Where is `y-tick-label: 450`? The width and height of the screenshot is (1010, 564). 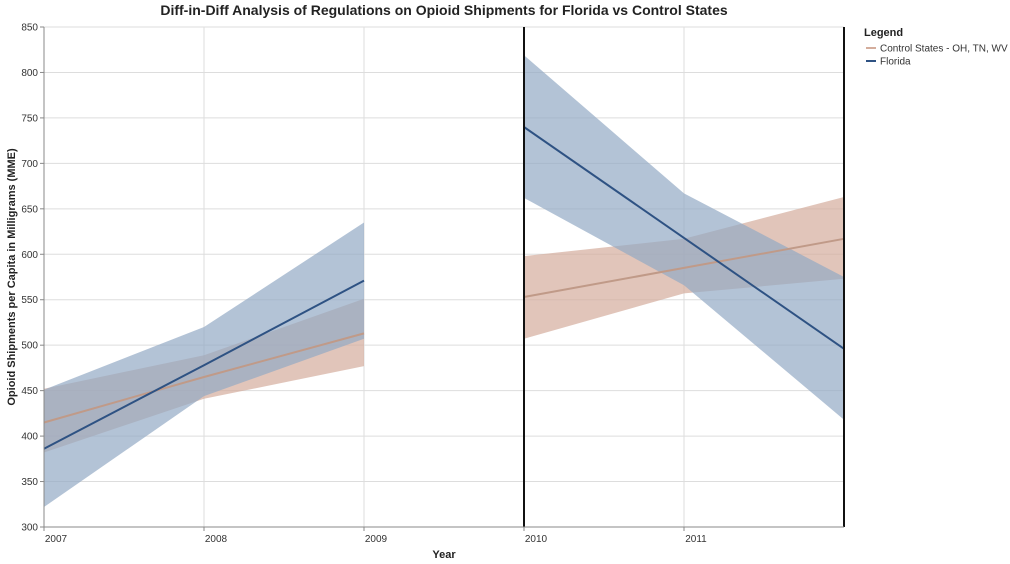 y-tick-label: 450 is located at coordinates (29, 391).